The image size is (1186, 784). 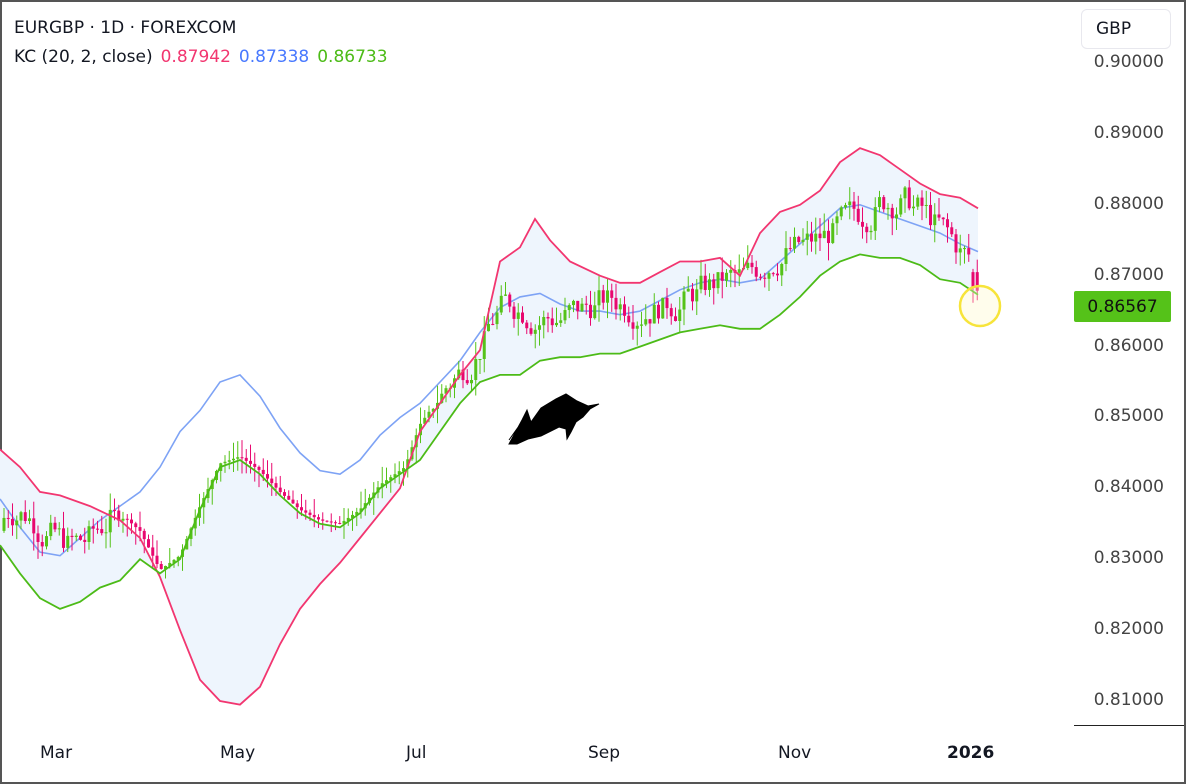 What do you see at coordinates (1128, 487) in the screenshot?
I see `price-axis-label: 0.84000` at bounding box center [1128, 487].